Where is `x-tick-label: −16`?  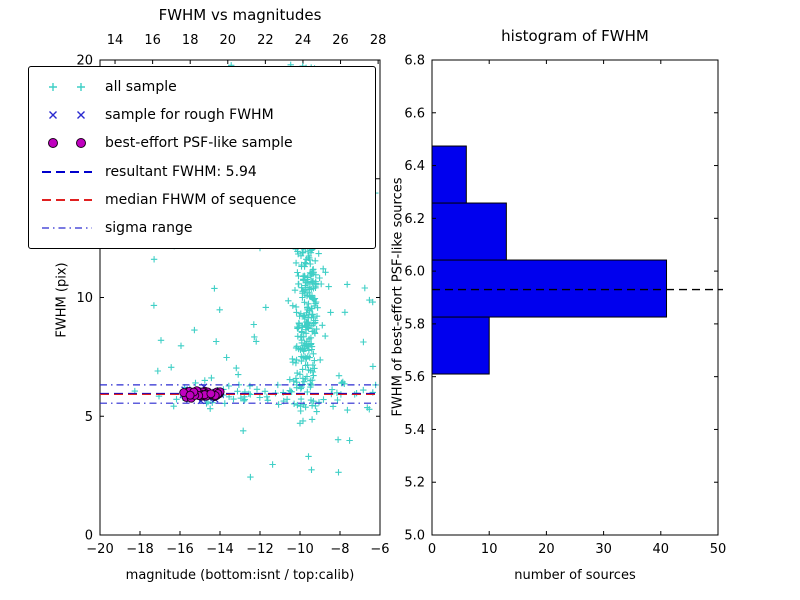
x-tick-label: −16 is located at coordinates (179, 549).